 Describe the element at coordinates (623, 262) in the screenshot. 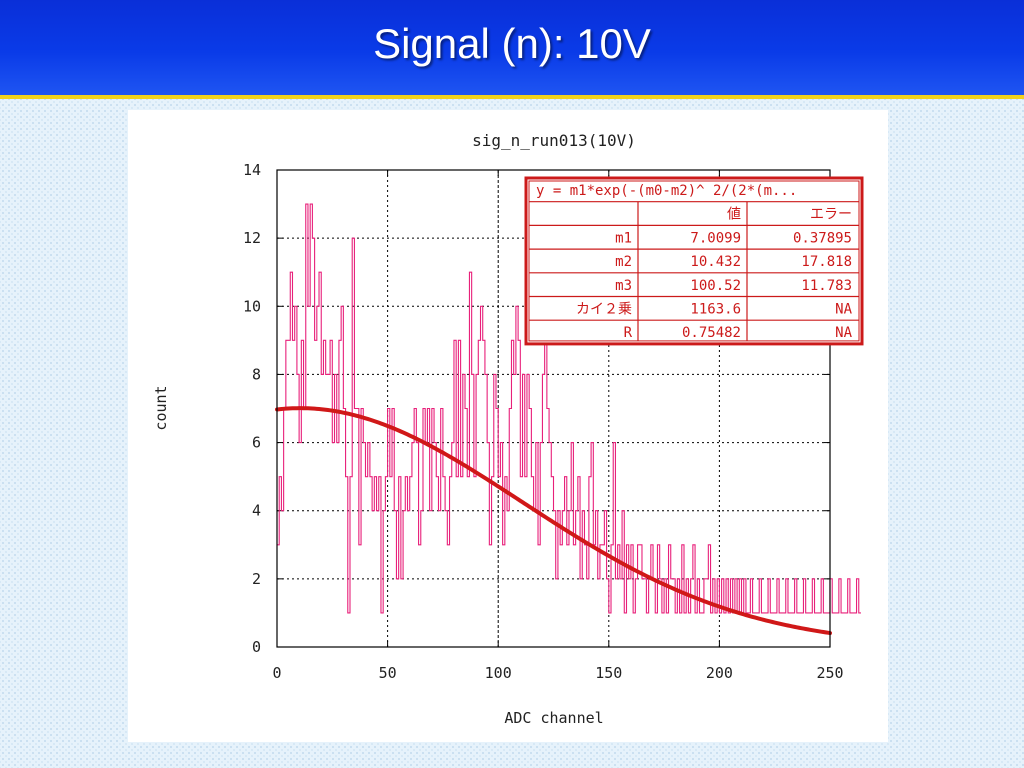

I see `fit-table-param-name: m2` at that location.